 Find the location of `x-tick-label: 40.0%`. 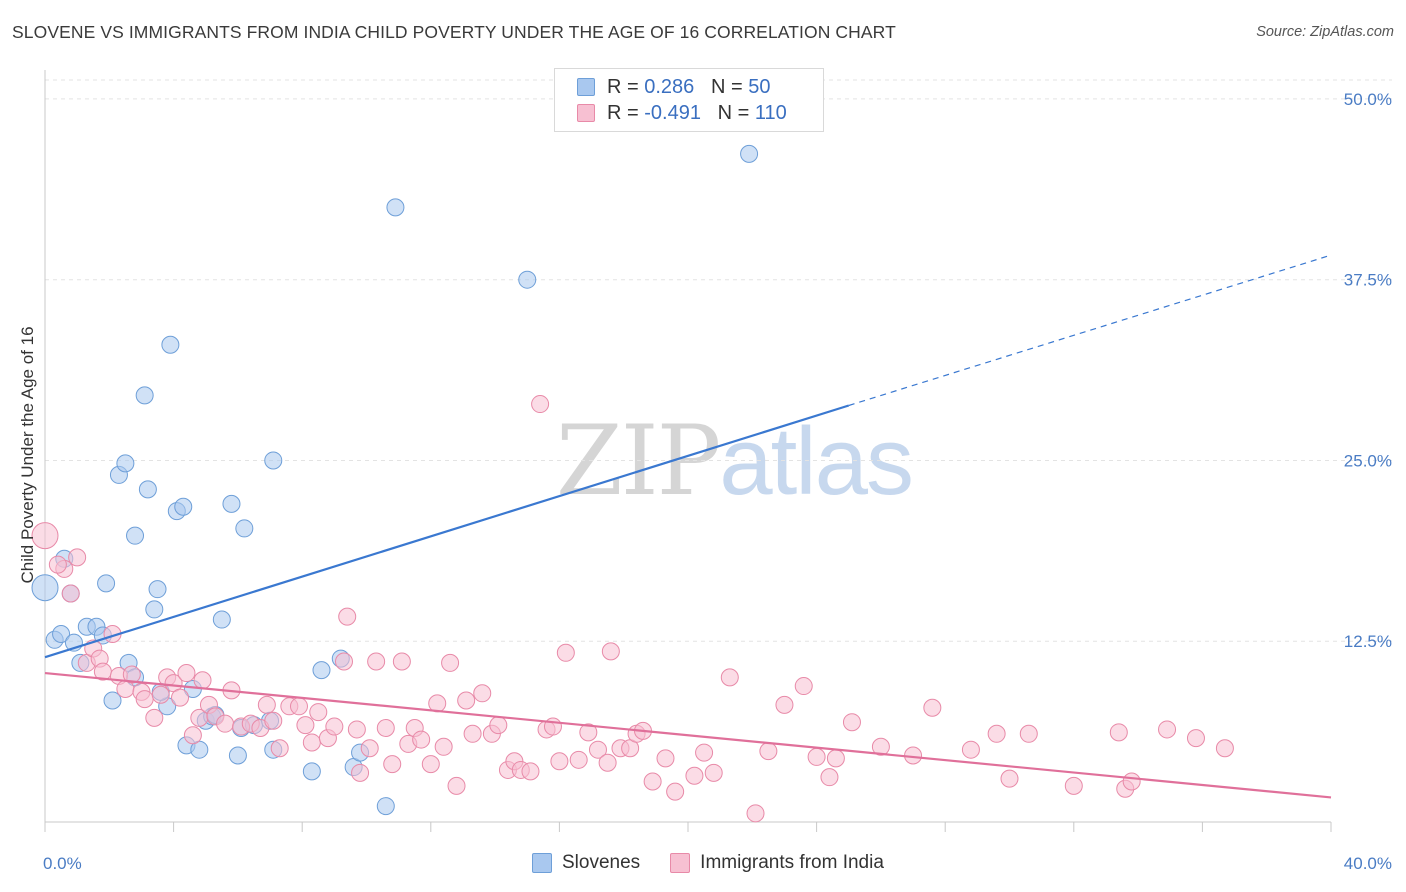

x-tick-label: 40.0% is located at coordinates (1368, 863).